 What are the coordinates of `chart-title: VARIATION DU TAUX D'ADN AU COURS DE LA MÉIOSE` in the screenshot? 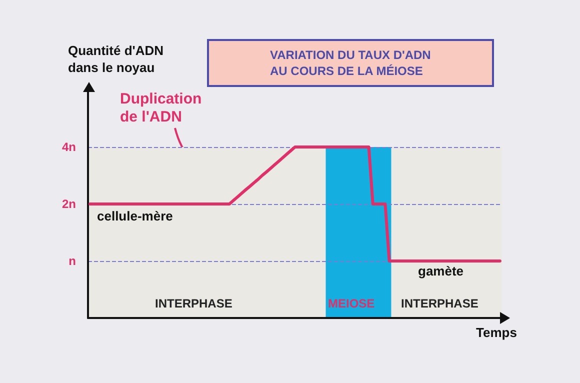 It's located at (350, 63).